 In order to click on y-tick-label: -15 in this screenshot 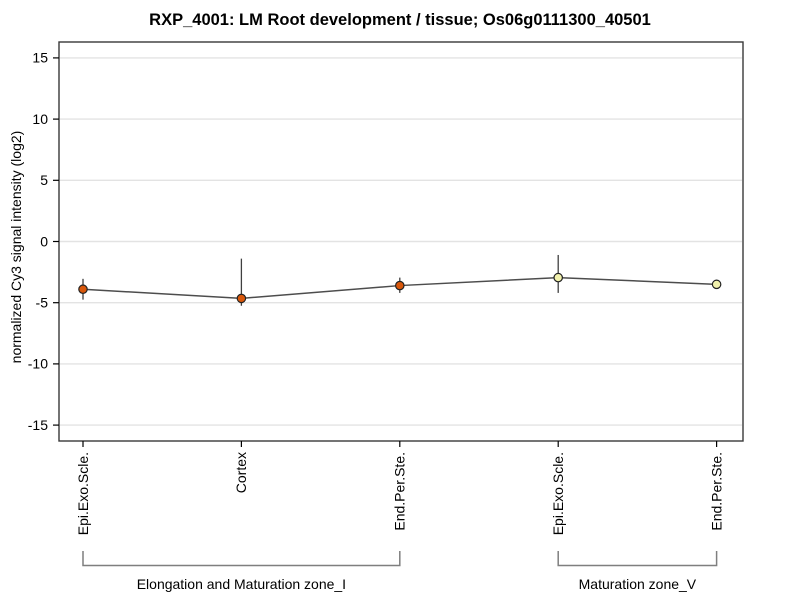, I will do `click(38, 425)`.